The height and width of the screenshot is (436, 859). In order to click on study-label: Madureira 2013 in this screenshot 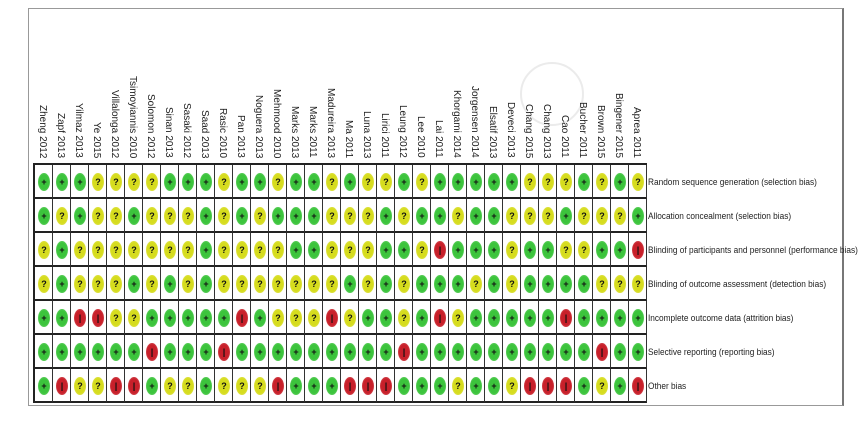, I will do `click(330, 122)`.